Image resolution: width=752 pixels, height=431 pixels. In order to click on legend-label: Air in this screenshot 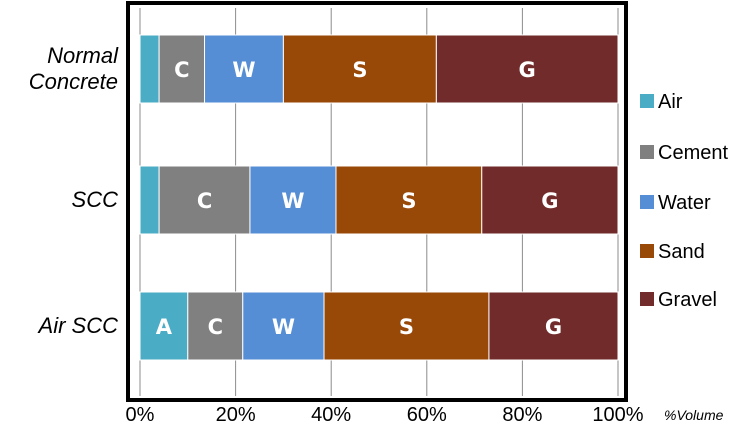, I will do `click(670, 102)`.